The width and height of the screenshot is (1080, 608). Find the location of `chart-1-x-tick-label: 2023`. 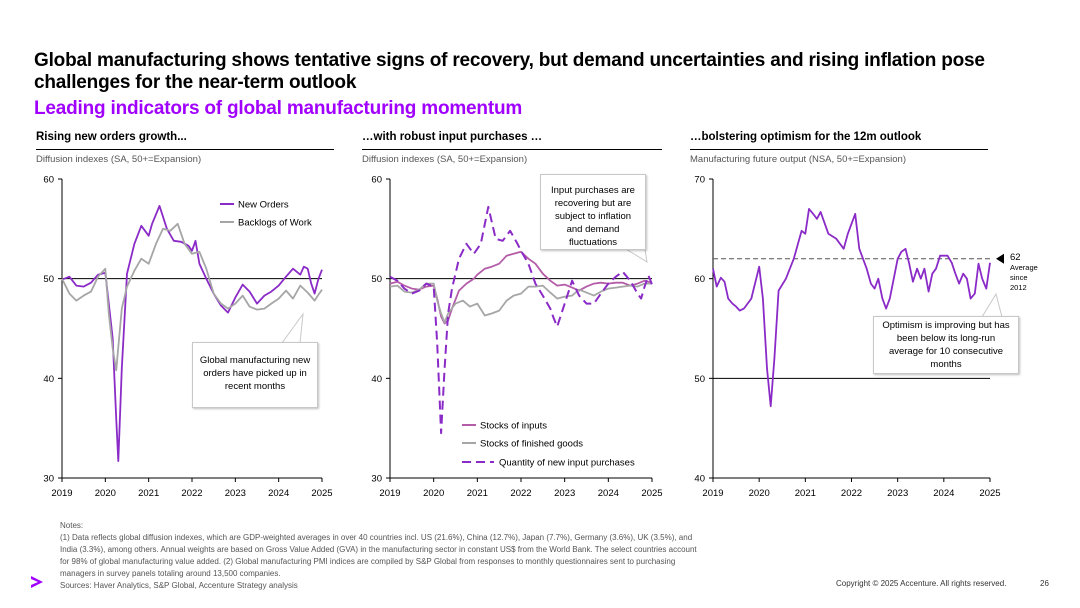

chart-1-x-tick-label: 2023 is located at coordinates (235, 493).